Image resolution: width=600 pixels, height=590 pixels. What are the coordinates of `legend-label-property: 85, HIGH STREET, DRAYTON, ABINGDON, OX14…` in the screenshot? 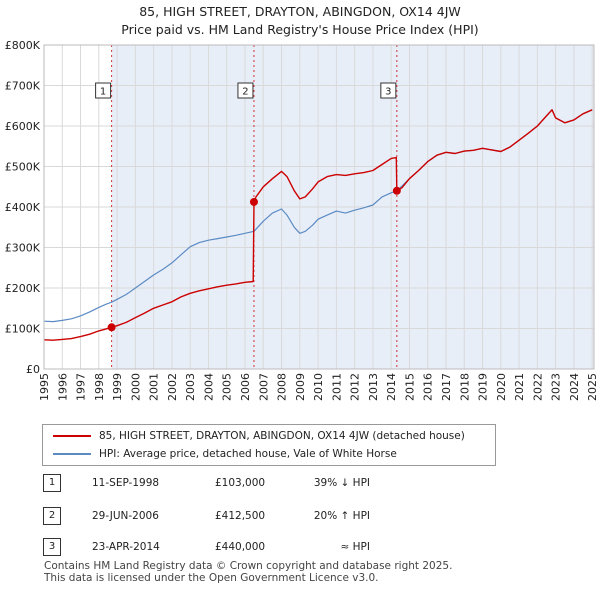 It's located at (282, 436).